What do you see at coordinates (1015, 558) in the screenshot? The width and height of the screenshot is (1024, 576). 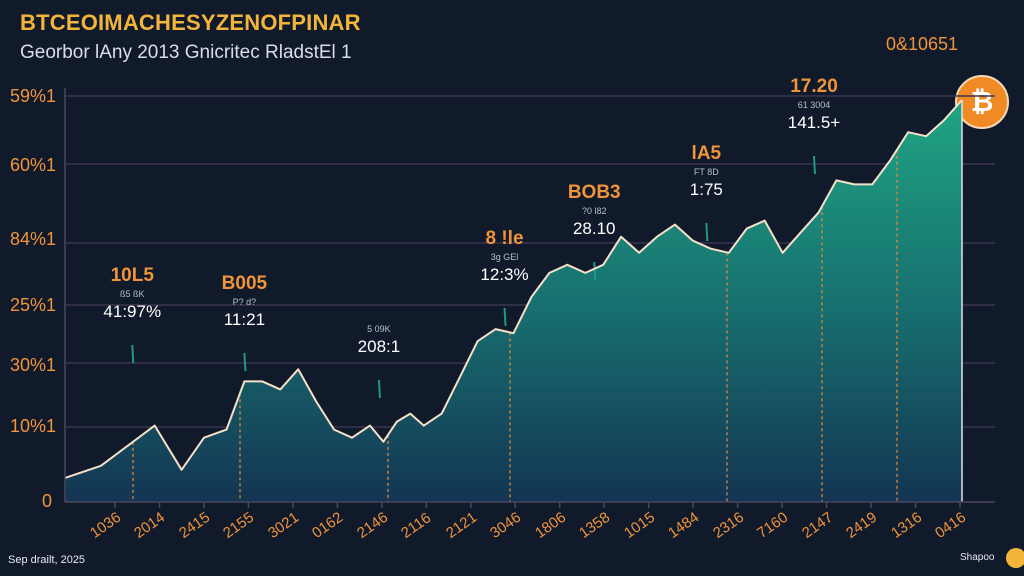 I see `brand-logo-icon` at bounding box center [1015, 558].